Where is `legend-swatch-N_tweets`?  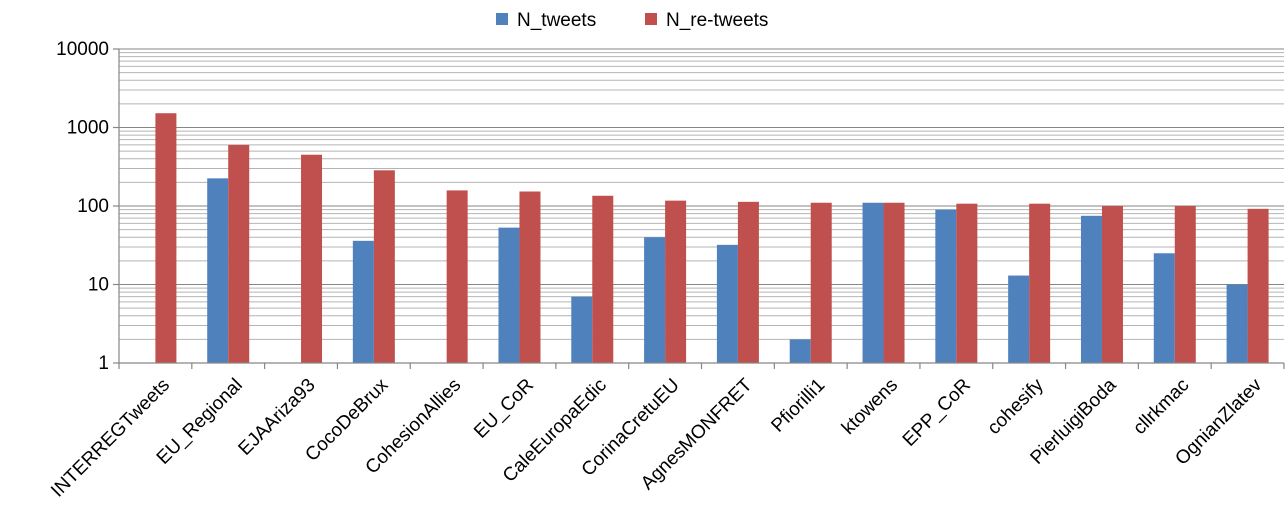 legend-swatch-N_tweets is located at coordinates (502, 19).